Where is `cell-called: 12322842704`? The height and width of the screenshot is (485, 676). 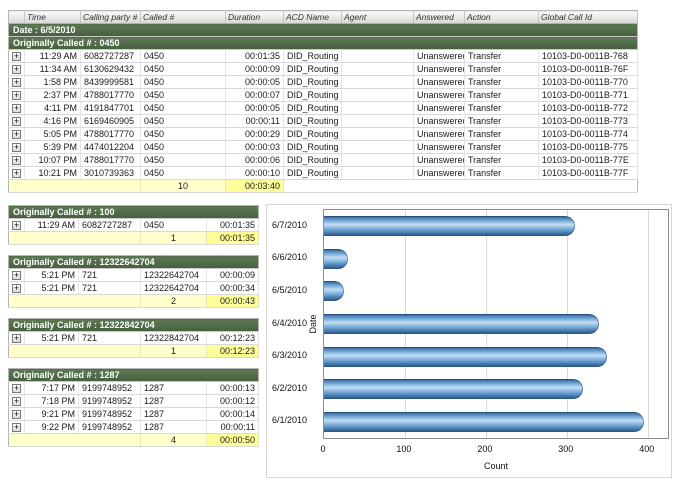 cell-called: 12322842704 is located at coordinates (173, 338).